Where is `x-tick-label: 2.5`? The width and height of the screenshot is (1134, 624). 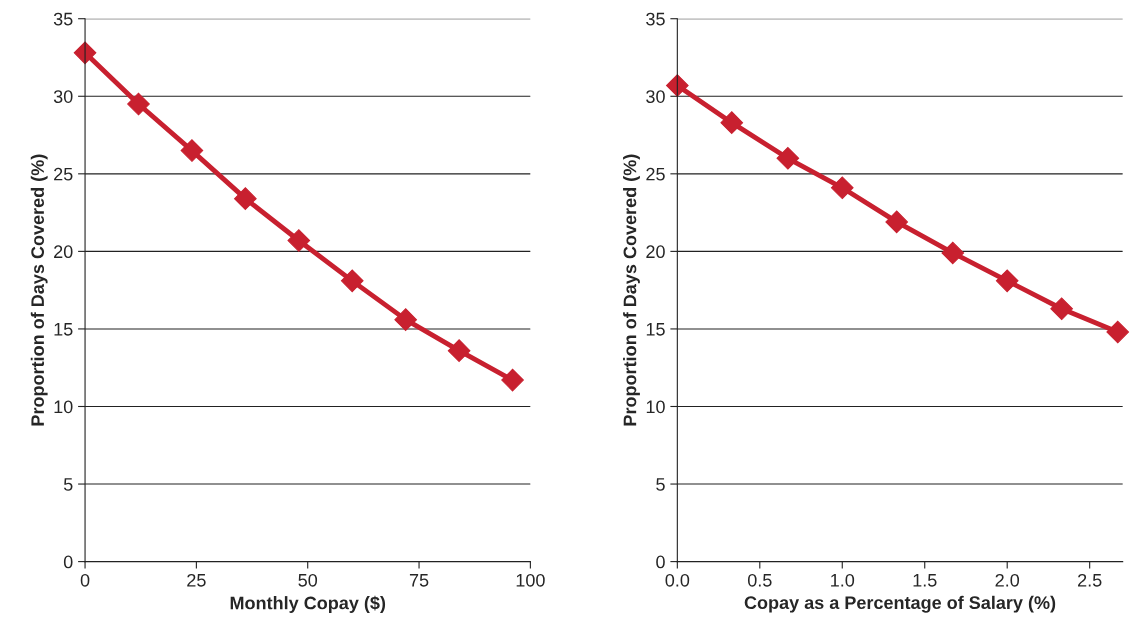
x-tick-label: 2.5 is located at coordinates (1090, 580).